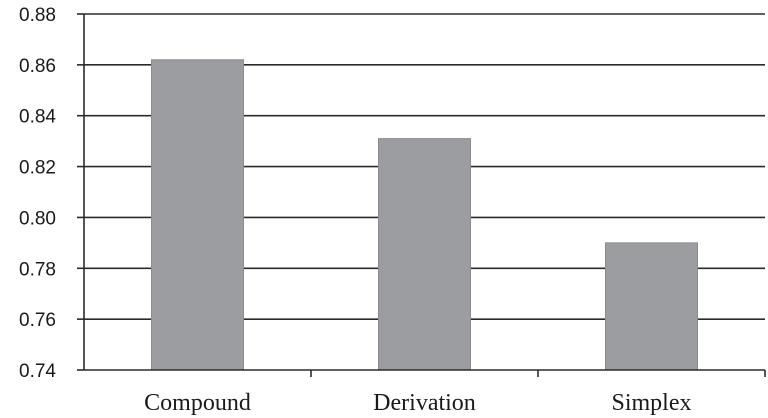  I want to click on x-tick-labels: Compound Derivation Simplex, so click(417, 403).